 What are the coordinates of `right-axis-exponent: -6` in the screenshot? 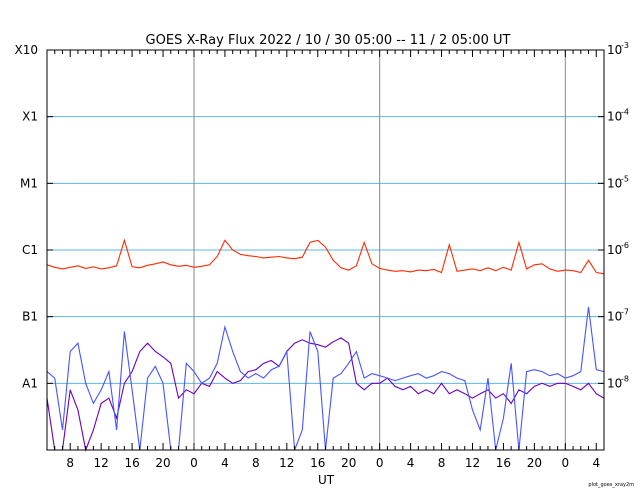 It's located at (625, 245).